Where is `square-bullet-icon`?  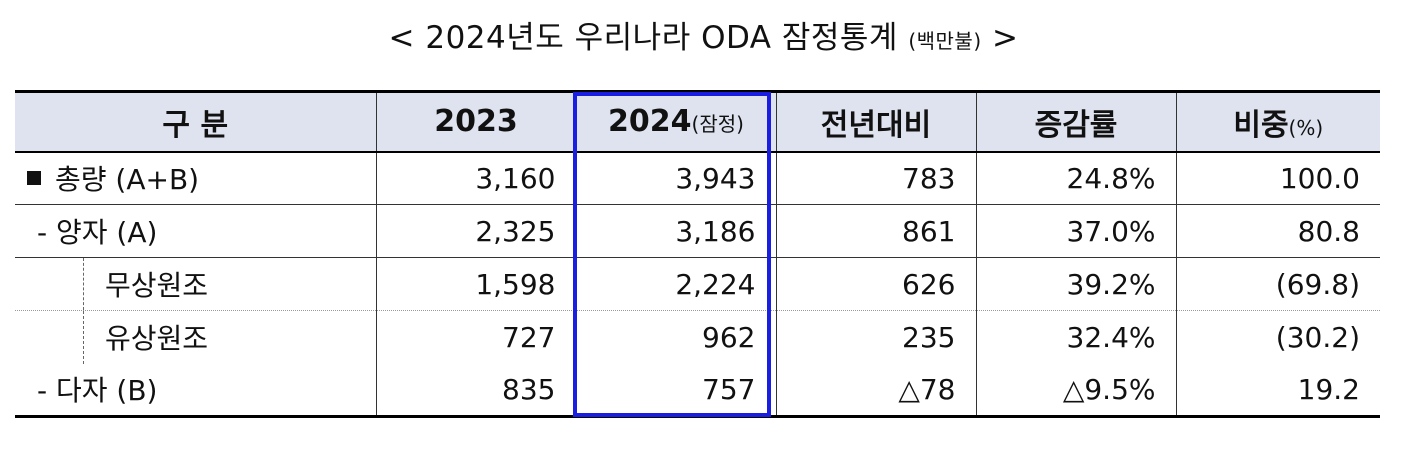
square-bullet-icon is located at coordinates (34, 178).